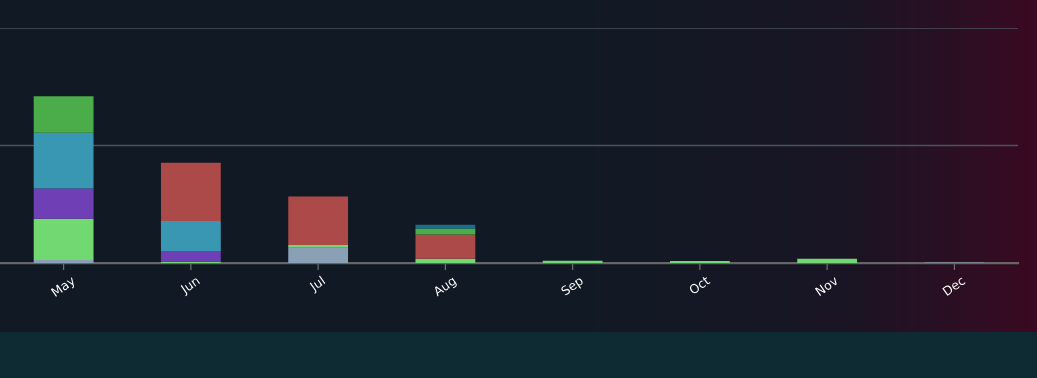 The height and width of the screenshot is (378, 1037). What do you see at coordinates (954, 285) in the screenshot?
I see `x-tick-label: Dec` at bounding box center [954, 285].